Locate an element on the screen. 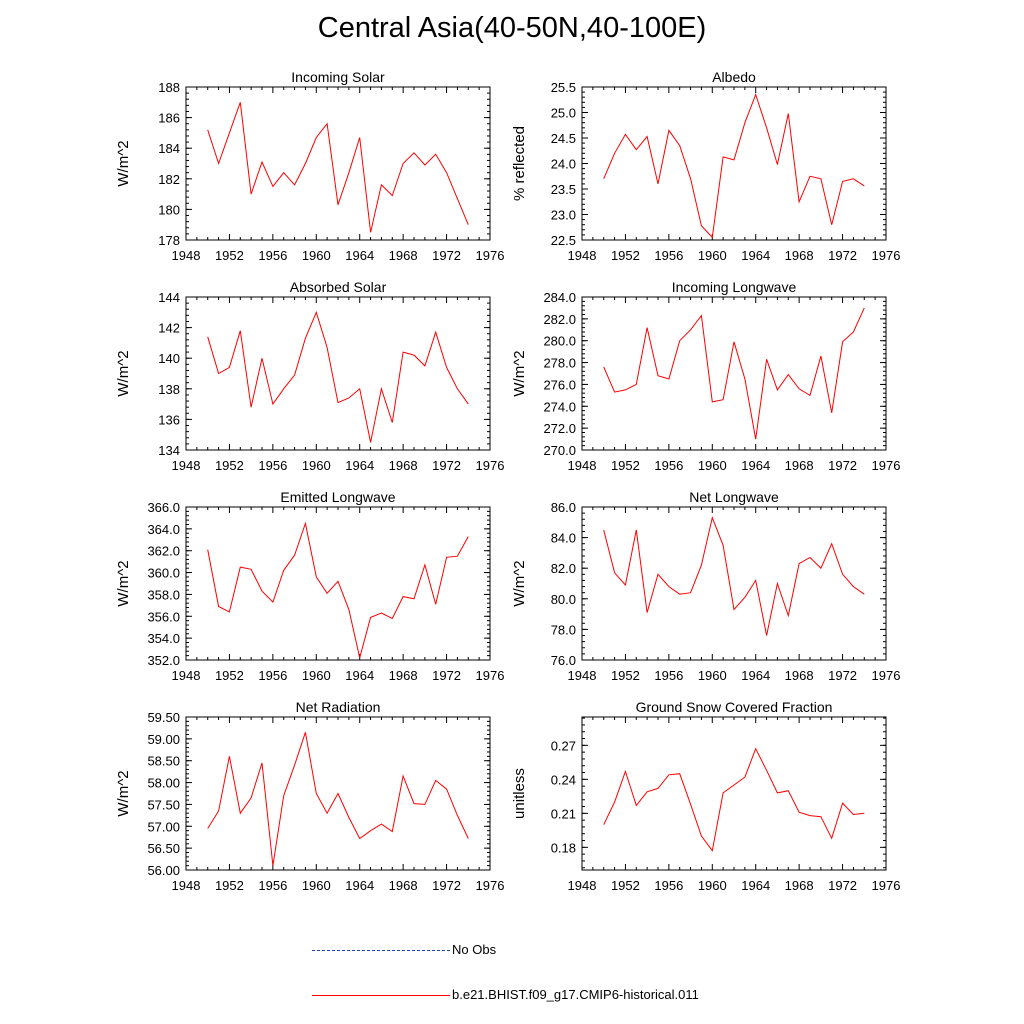 The height and width of the screenshot is (1024, 1024). series-line-absorbed-solar is located at coordinates (338, 376).